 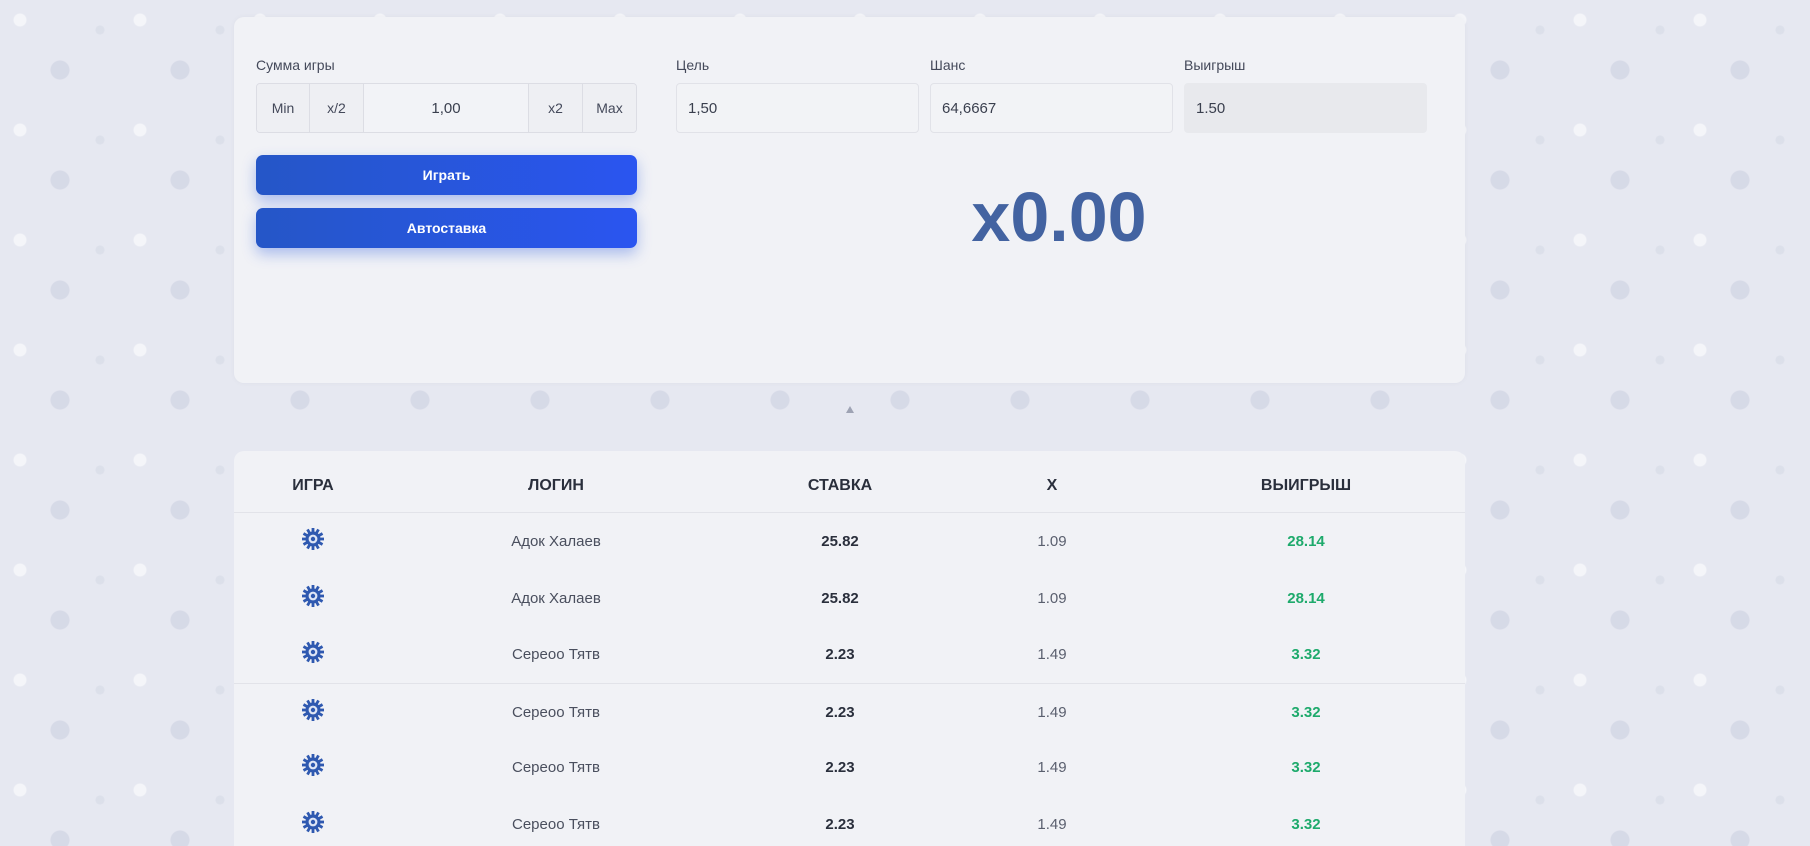 I want to click on collapse-arrow-icon, so click(x=850, y=409).